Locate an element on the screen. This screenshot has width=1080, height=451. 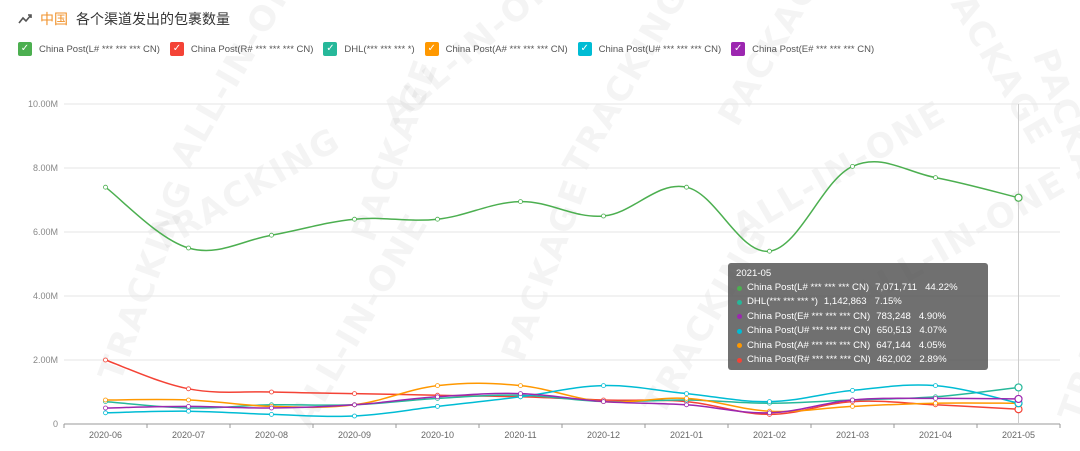
tooltip-percent: 44.22% is located at coordinates (941, 287).